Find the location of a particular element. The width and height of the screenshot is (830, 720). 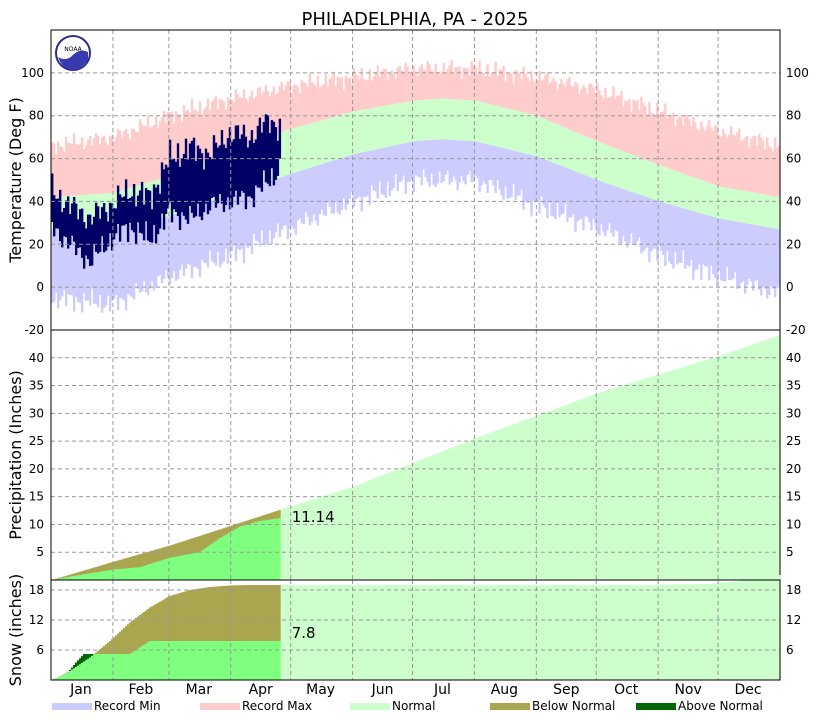

legend-swatch is located at coordinates (370, 706).